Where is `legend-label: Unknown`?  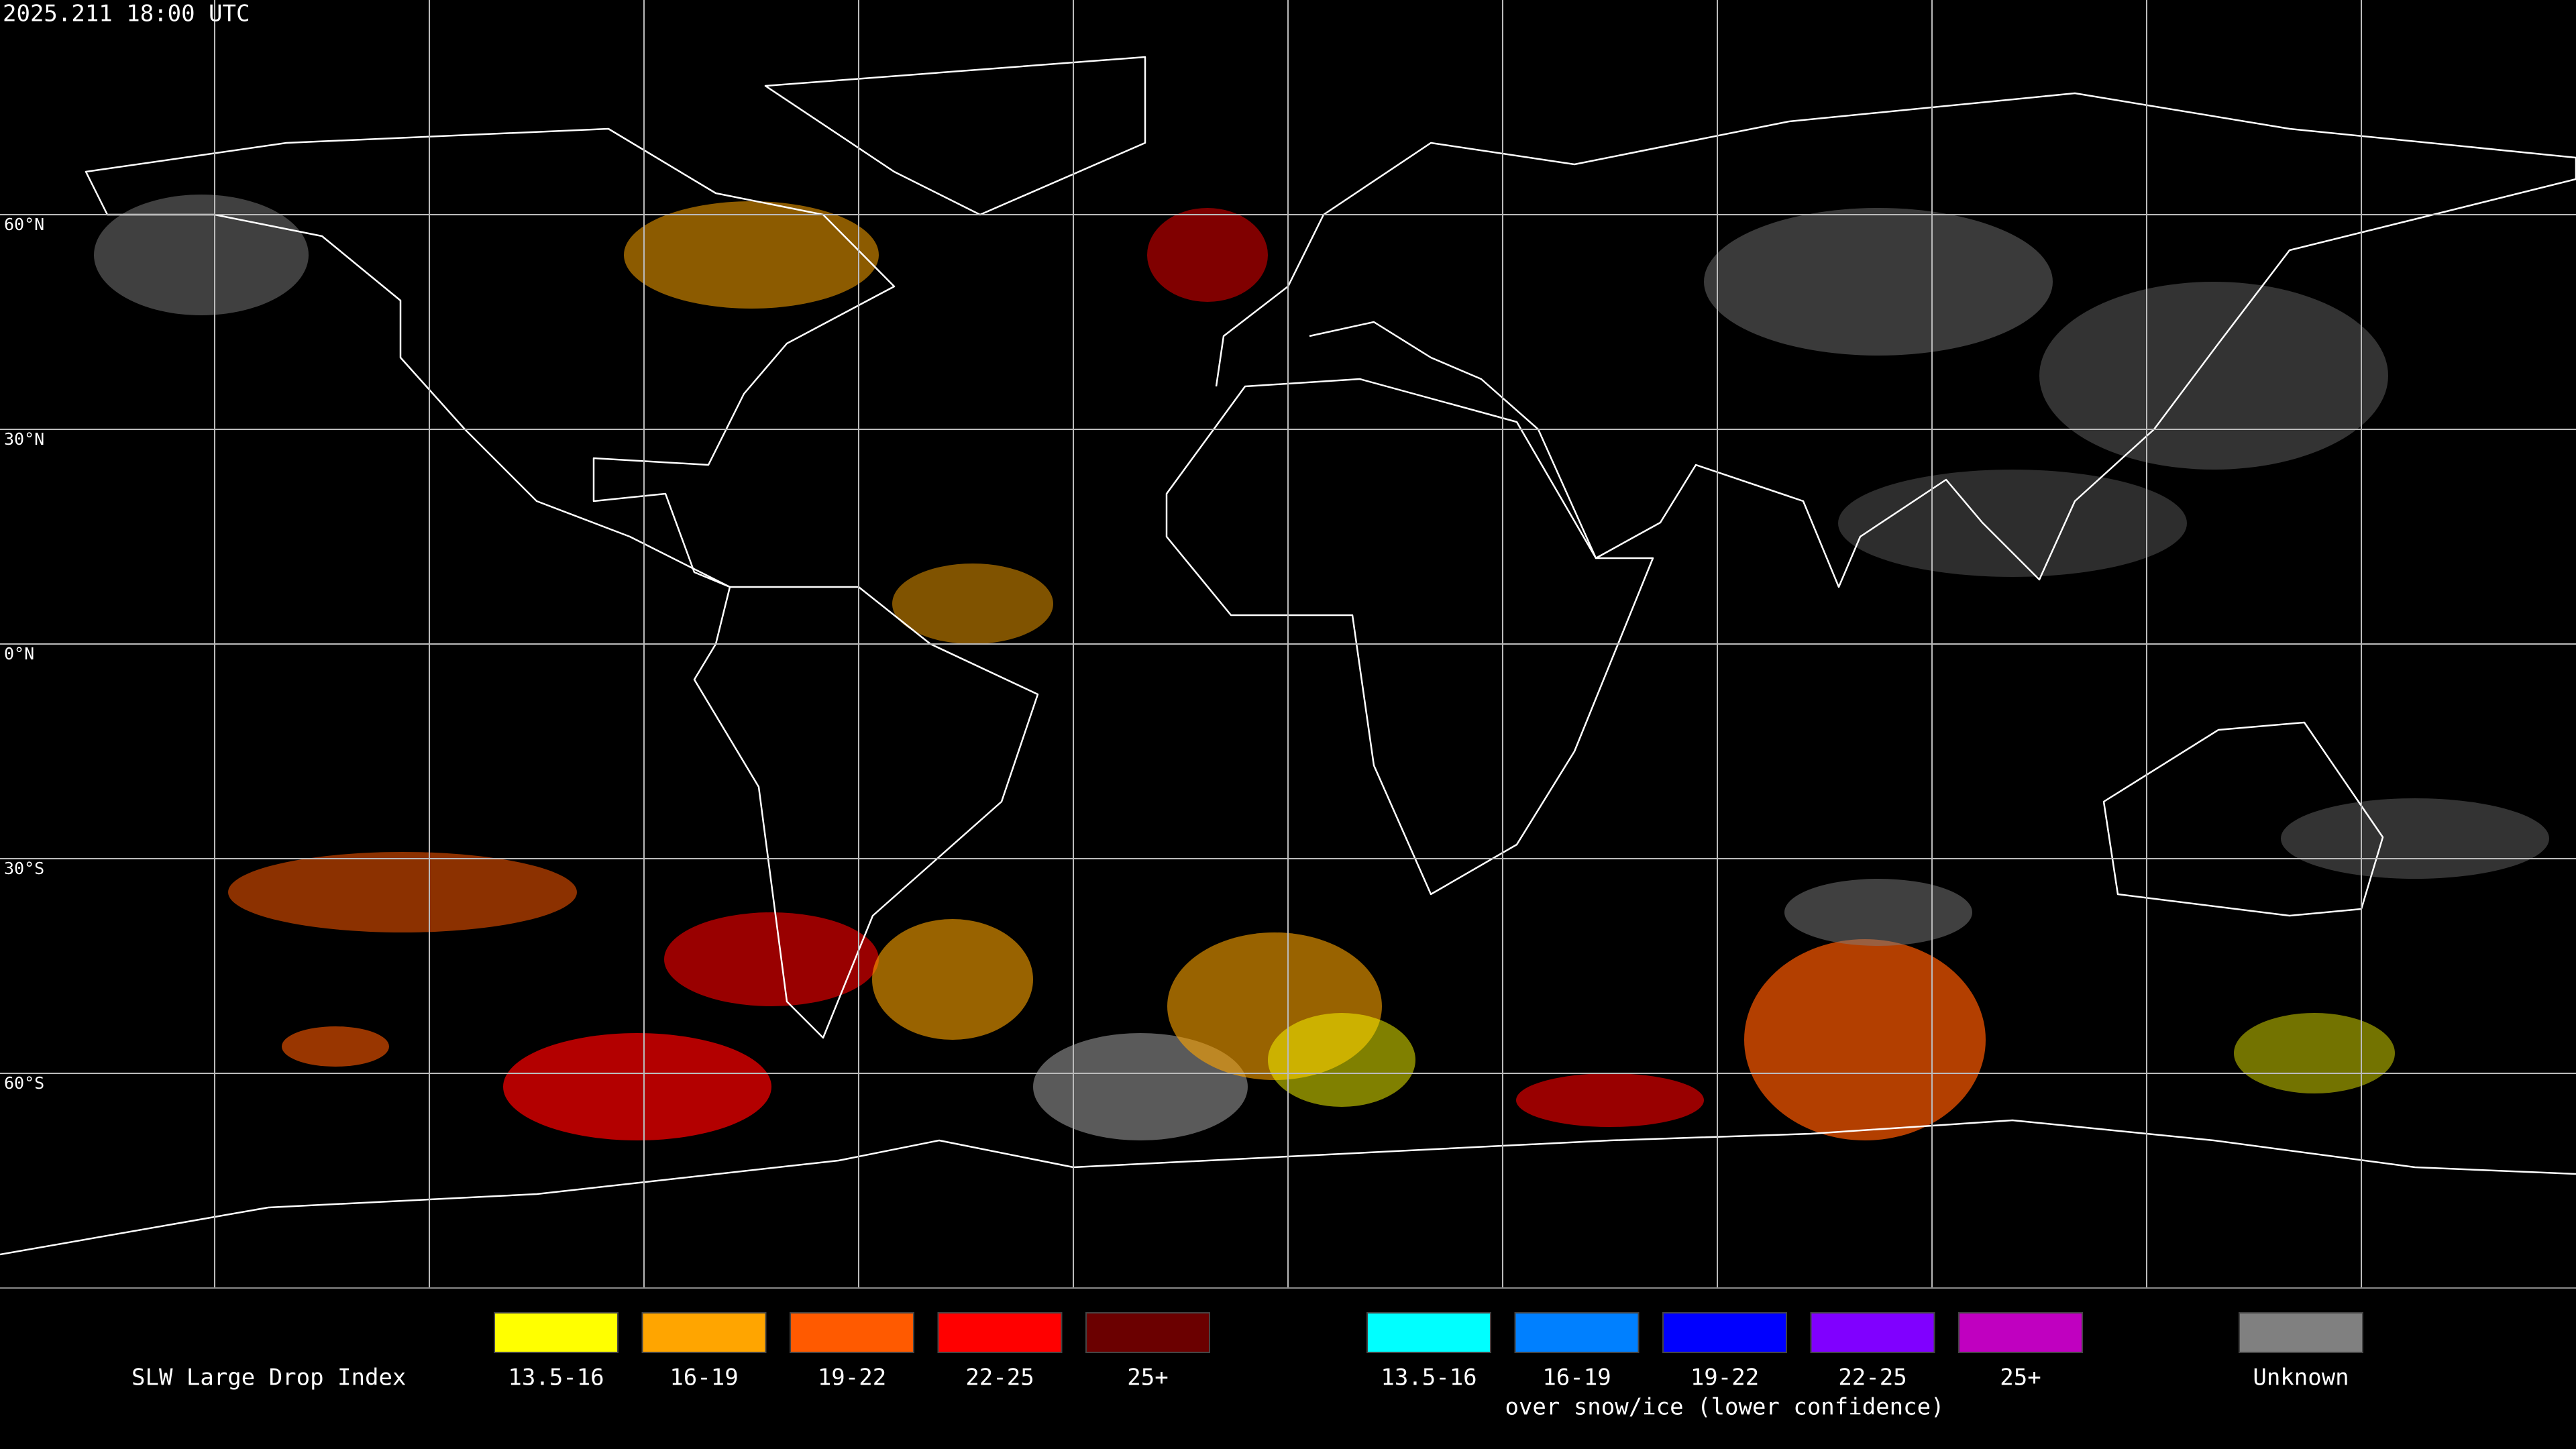
legend-label: Unknown is located at coordinates (2301, 1377).